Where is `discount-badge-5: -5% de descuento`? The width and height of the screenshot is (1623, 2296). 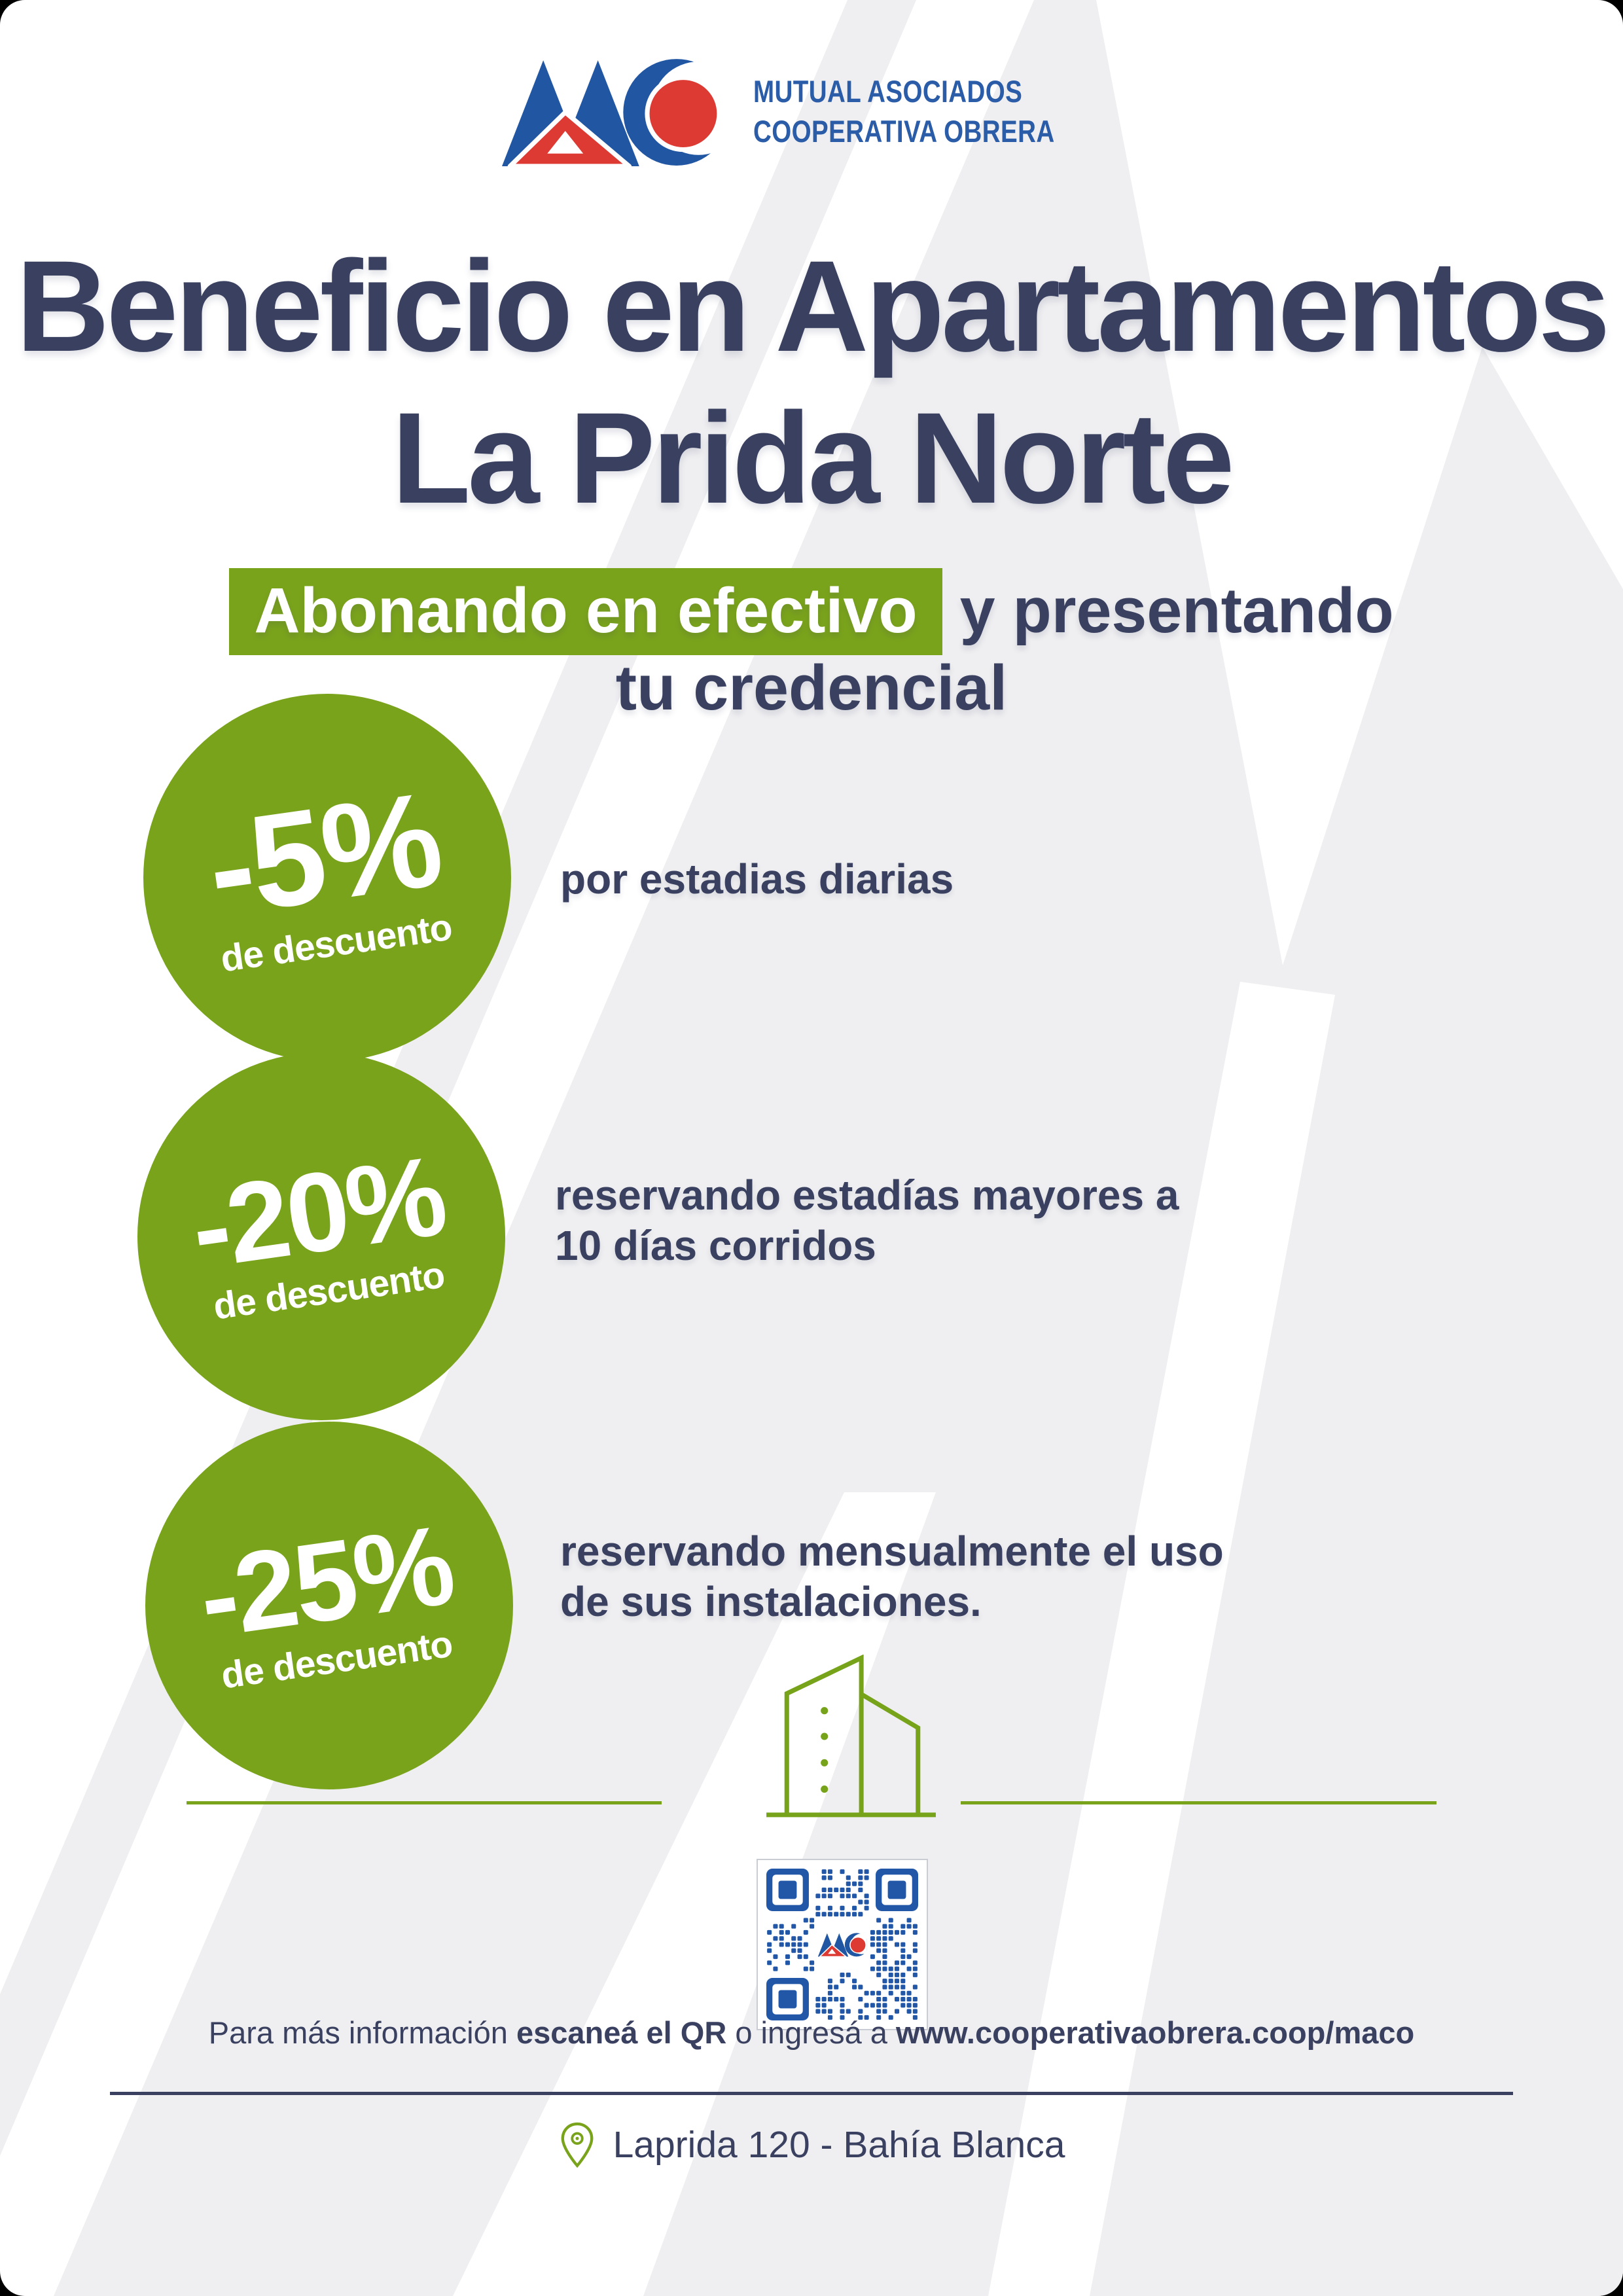
discount-badge-5: -5% de descuento is located at coordinates (327, 878).